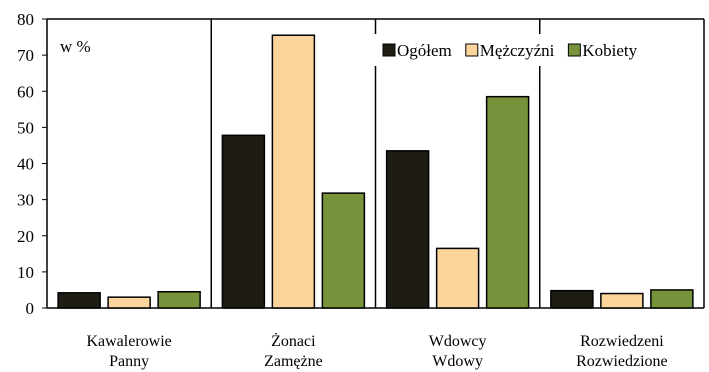 The height and width of the screenshot is (372, 709). I want to click on y-tick-label: 50, so click(25, 127).